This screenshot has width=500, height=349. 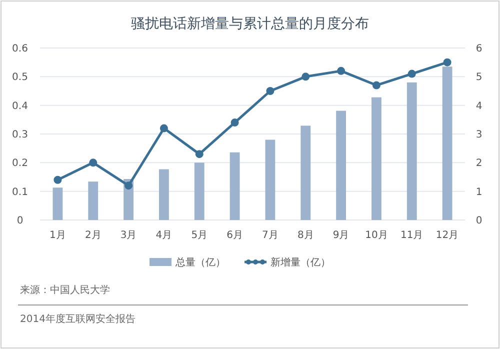 What do you see at coordinates (128, 235) in the screenshot?
I see `x-tick-label: 3月` at bounding box center [128, 235].